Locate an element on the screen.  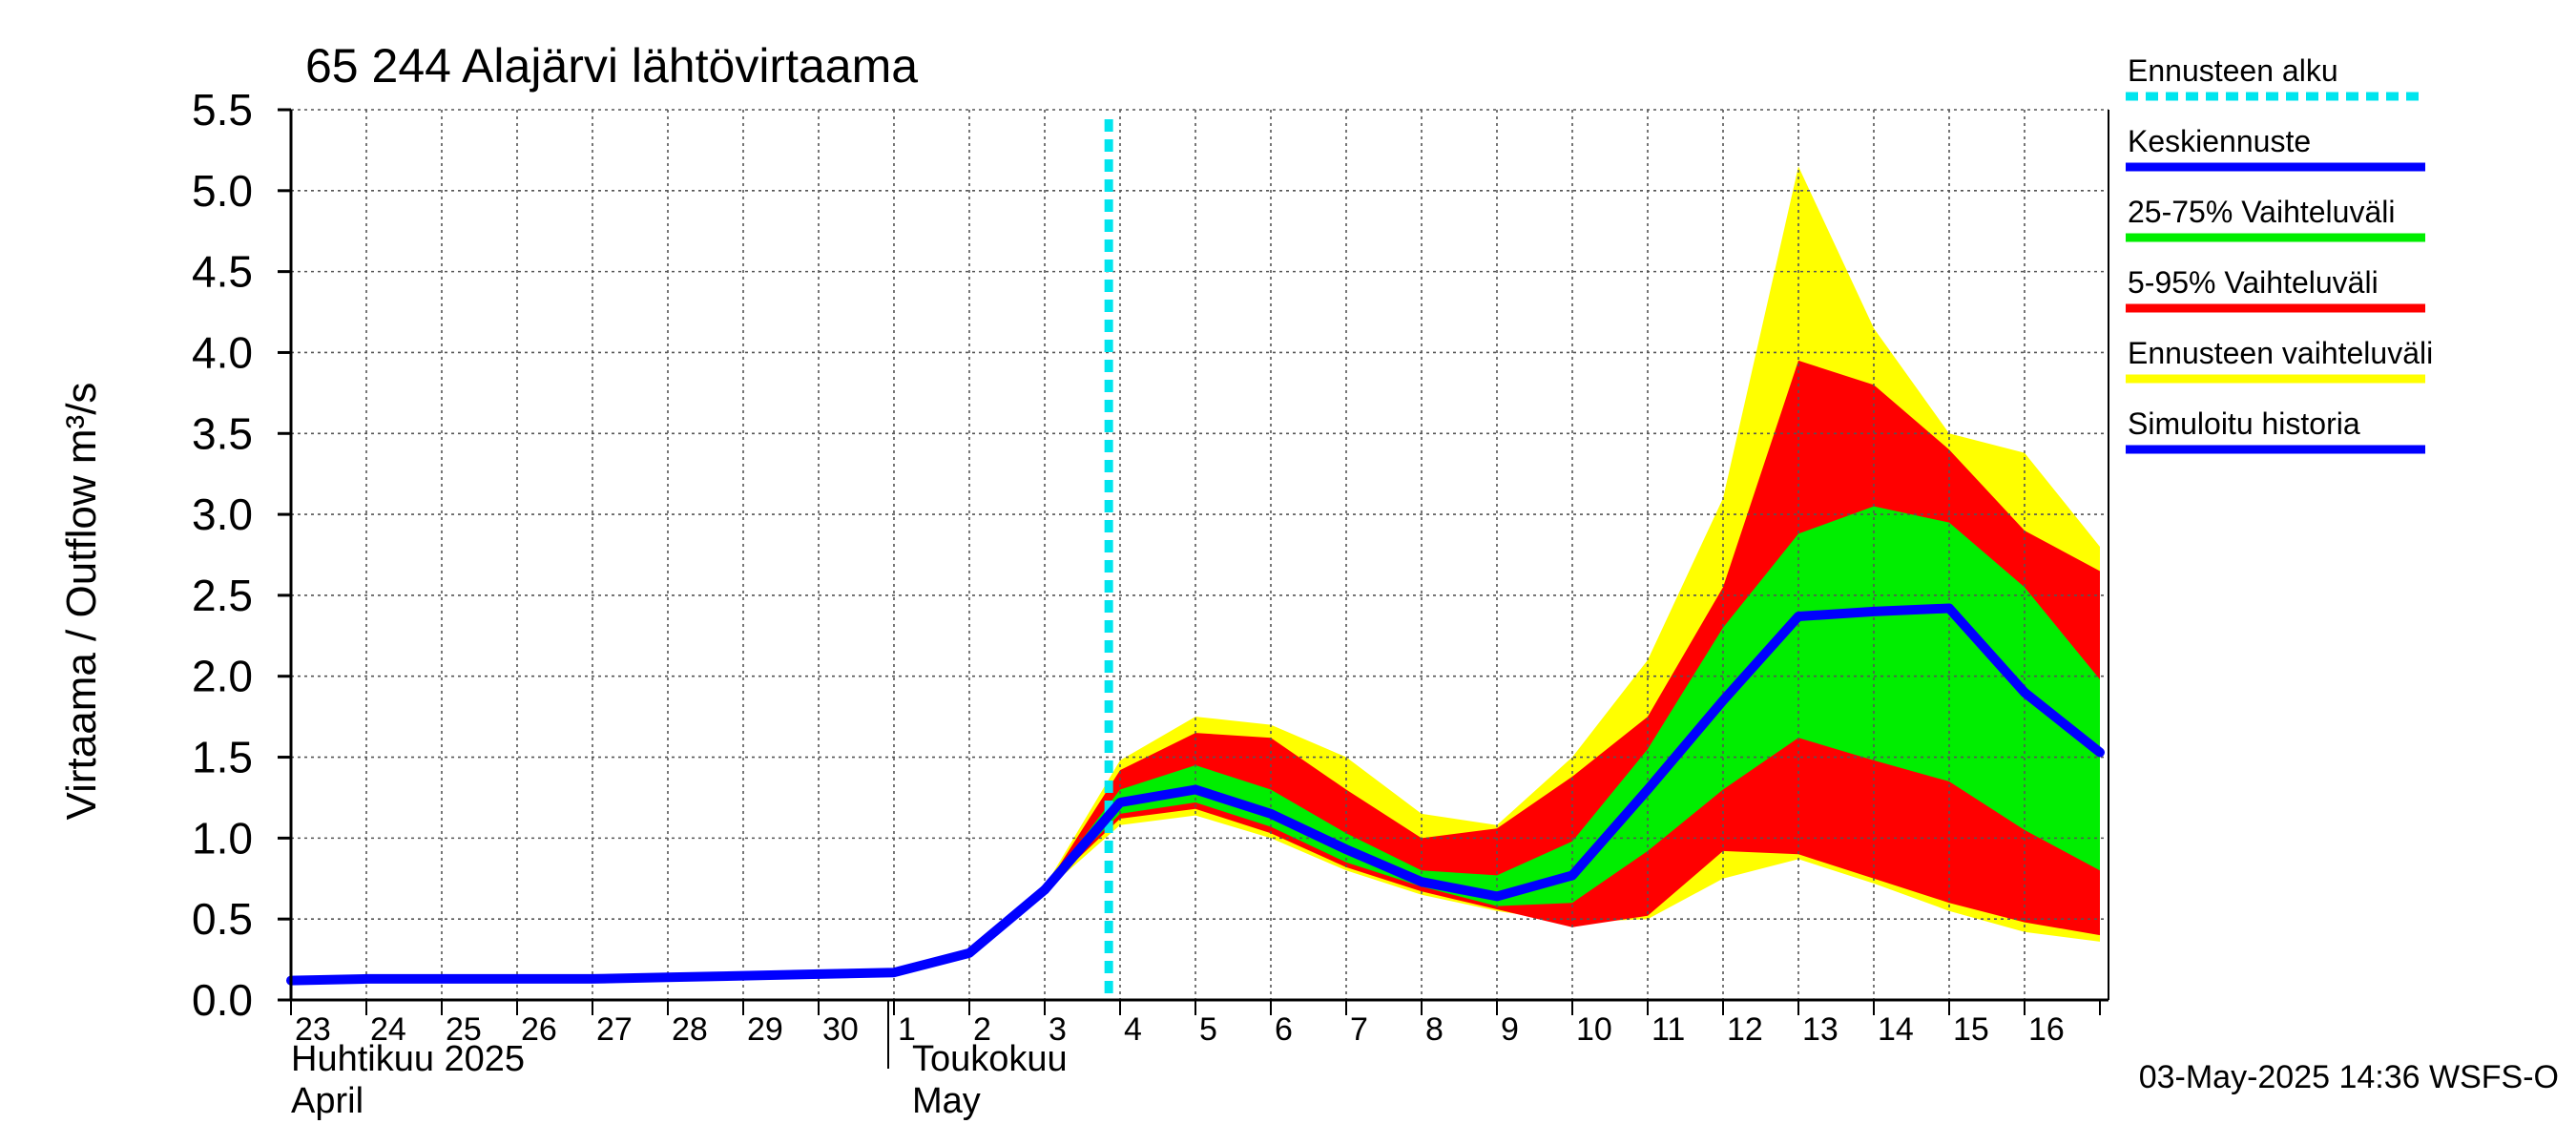
y-tick-label: 0.0 is located at coordinates (222, 1000).